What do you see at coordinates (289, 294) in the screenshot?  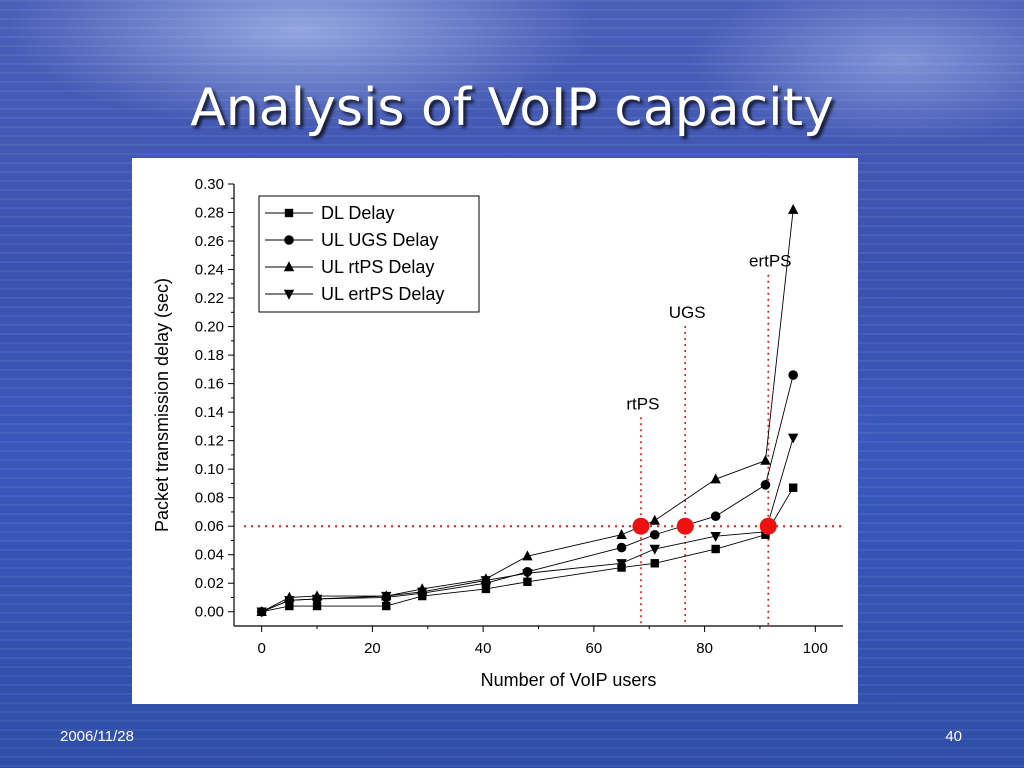 I see `legend-marker-triangle-down` at bounding box center [289, 294].